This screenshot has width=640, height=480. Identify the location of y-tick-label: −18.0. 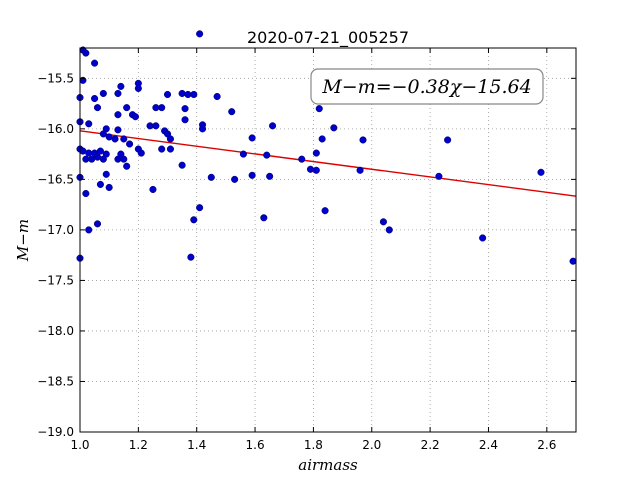
(55, 331).